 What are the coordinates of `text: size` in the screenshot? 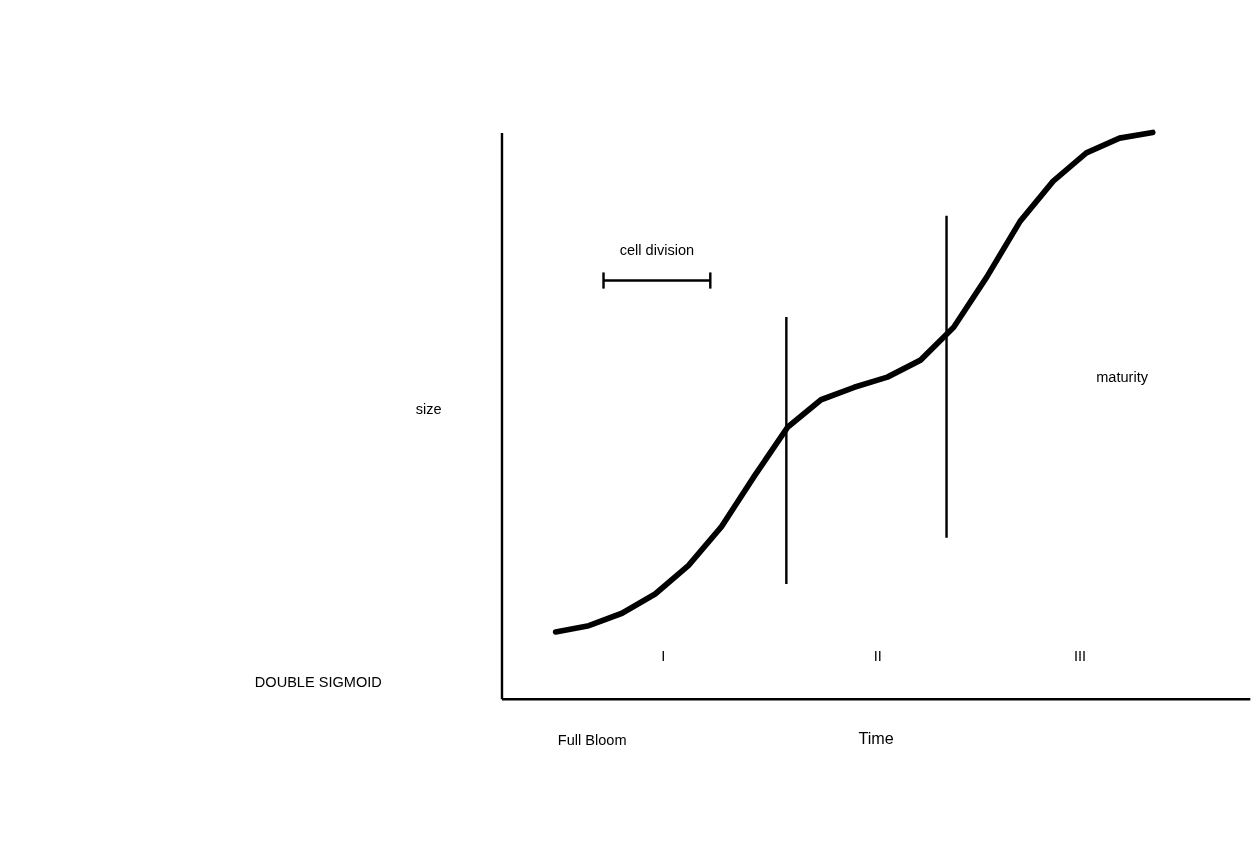 It's located at (428, 409).